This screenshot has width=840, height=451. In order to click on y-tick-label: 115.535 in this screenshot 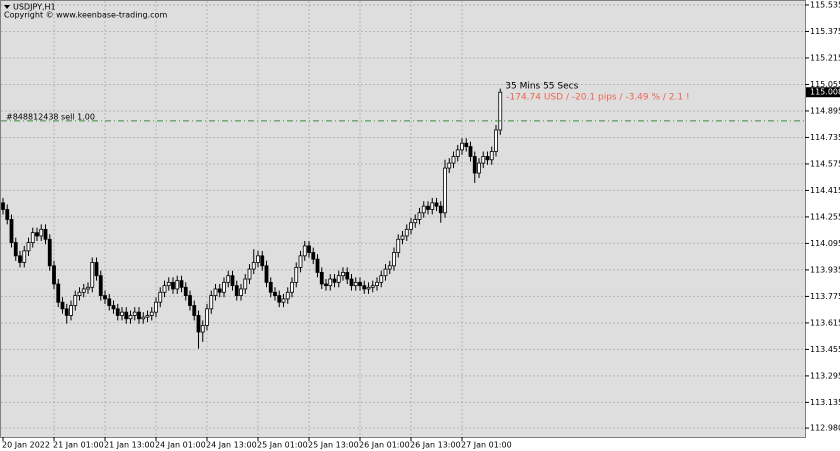, I will do `click(825, 4)`.